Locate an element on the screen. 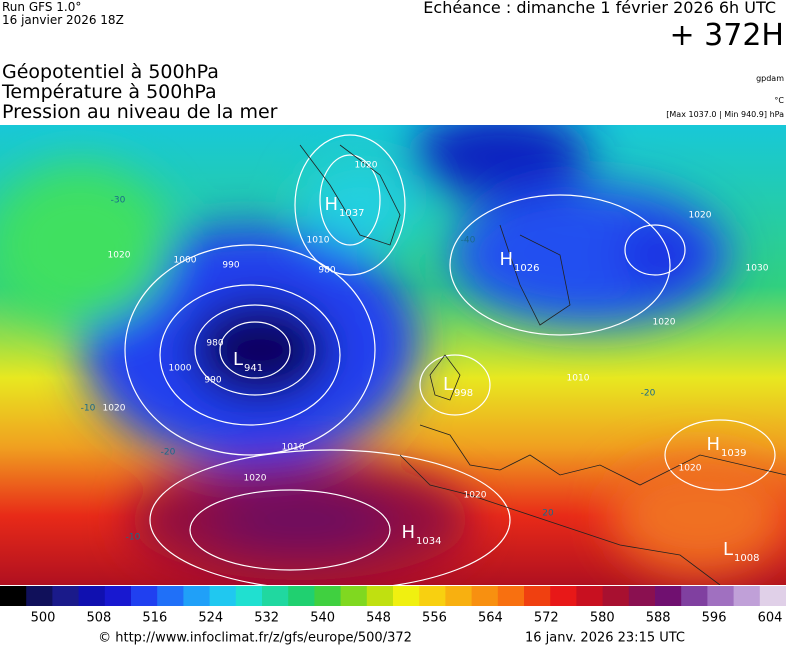 The image size is (786, 648). center-value: 1026 is located at coordinates (526, 268).